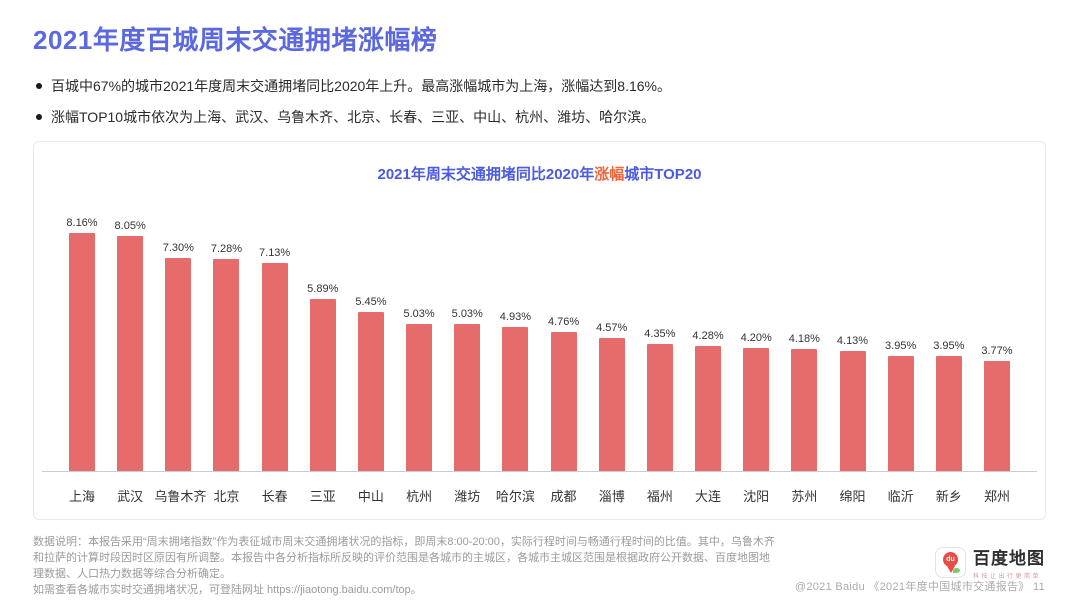 Image resolution: width=1080 pixels, height=606 pixels. I want to click on chart-title-highlight: 涨幅, so click(609, 174).